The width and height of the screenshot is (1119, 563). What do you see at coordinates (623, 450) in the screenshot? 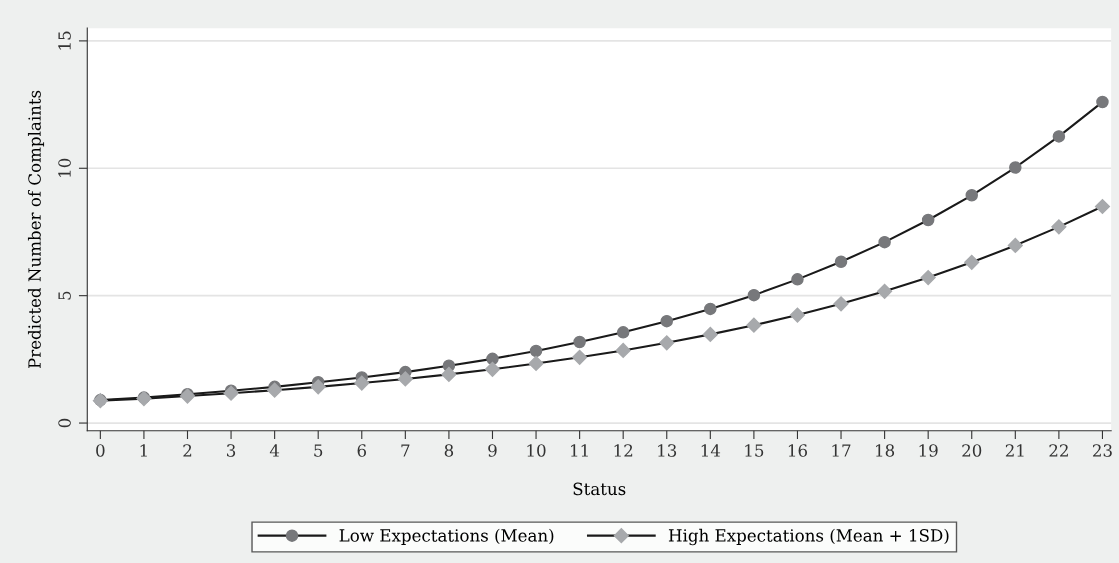
I see `x-tick-label: 12` at bounding box center [623, 450].